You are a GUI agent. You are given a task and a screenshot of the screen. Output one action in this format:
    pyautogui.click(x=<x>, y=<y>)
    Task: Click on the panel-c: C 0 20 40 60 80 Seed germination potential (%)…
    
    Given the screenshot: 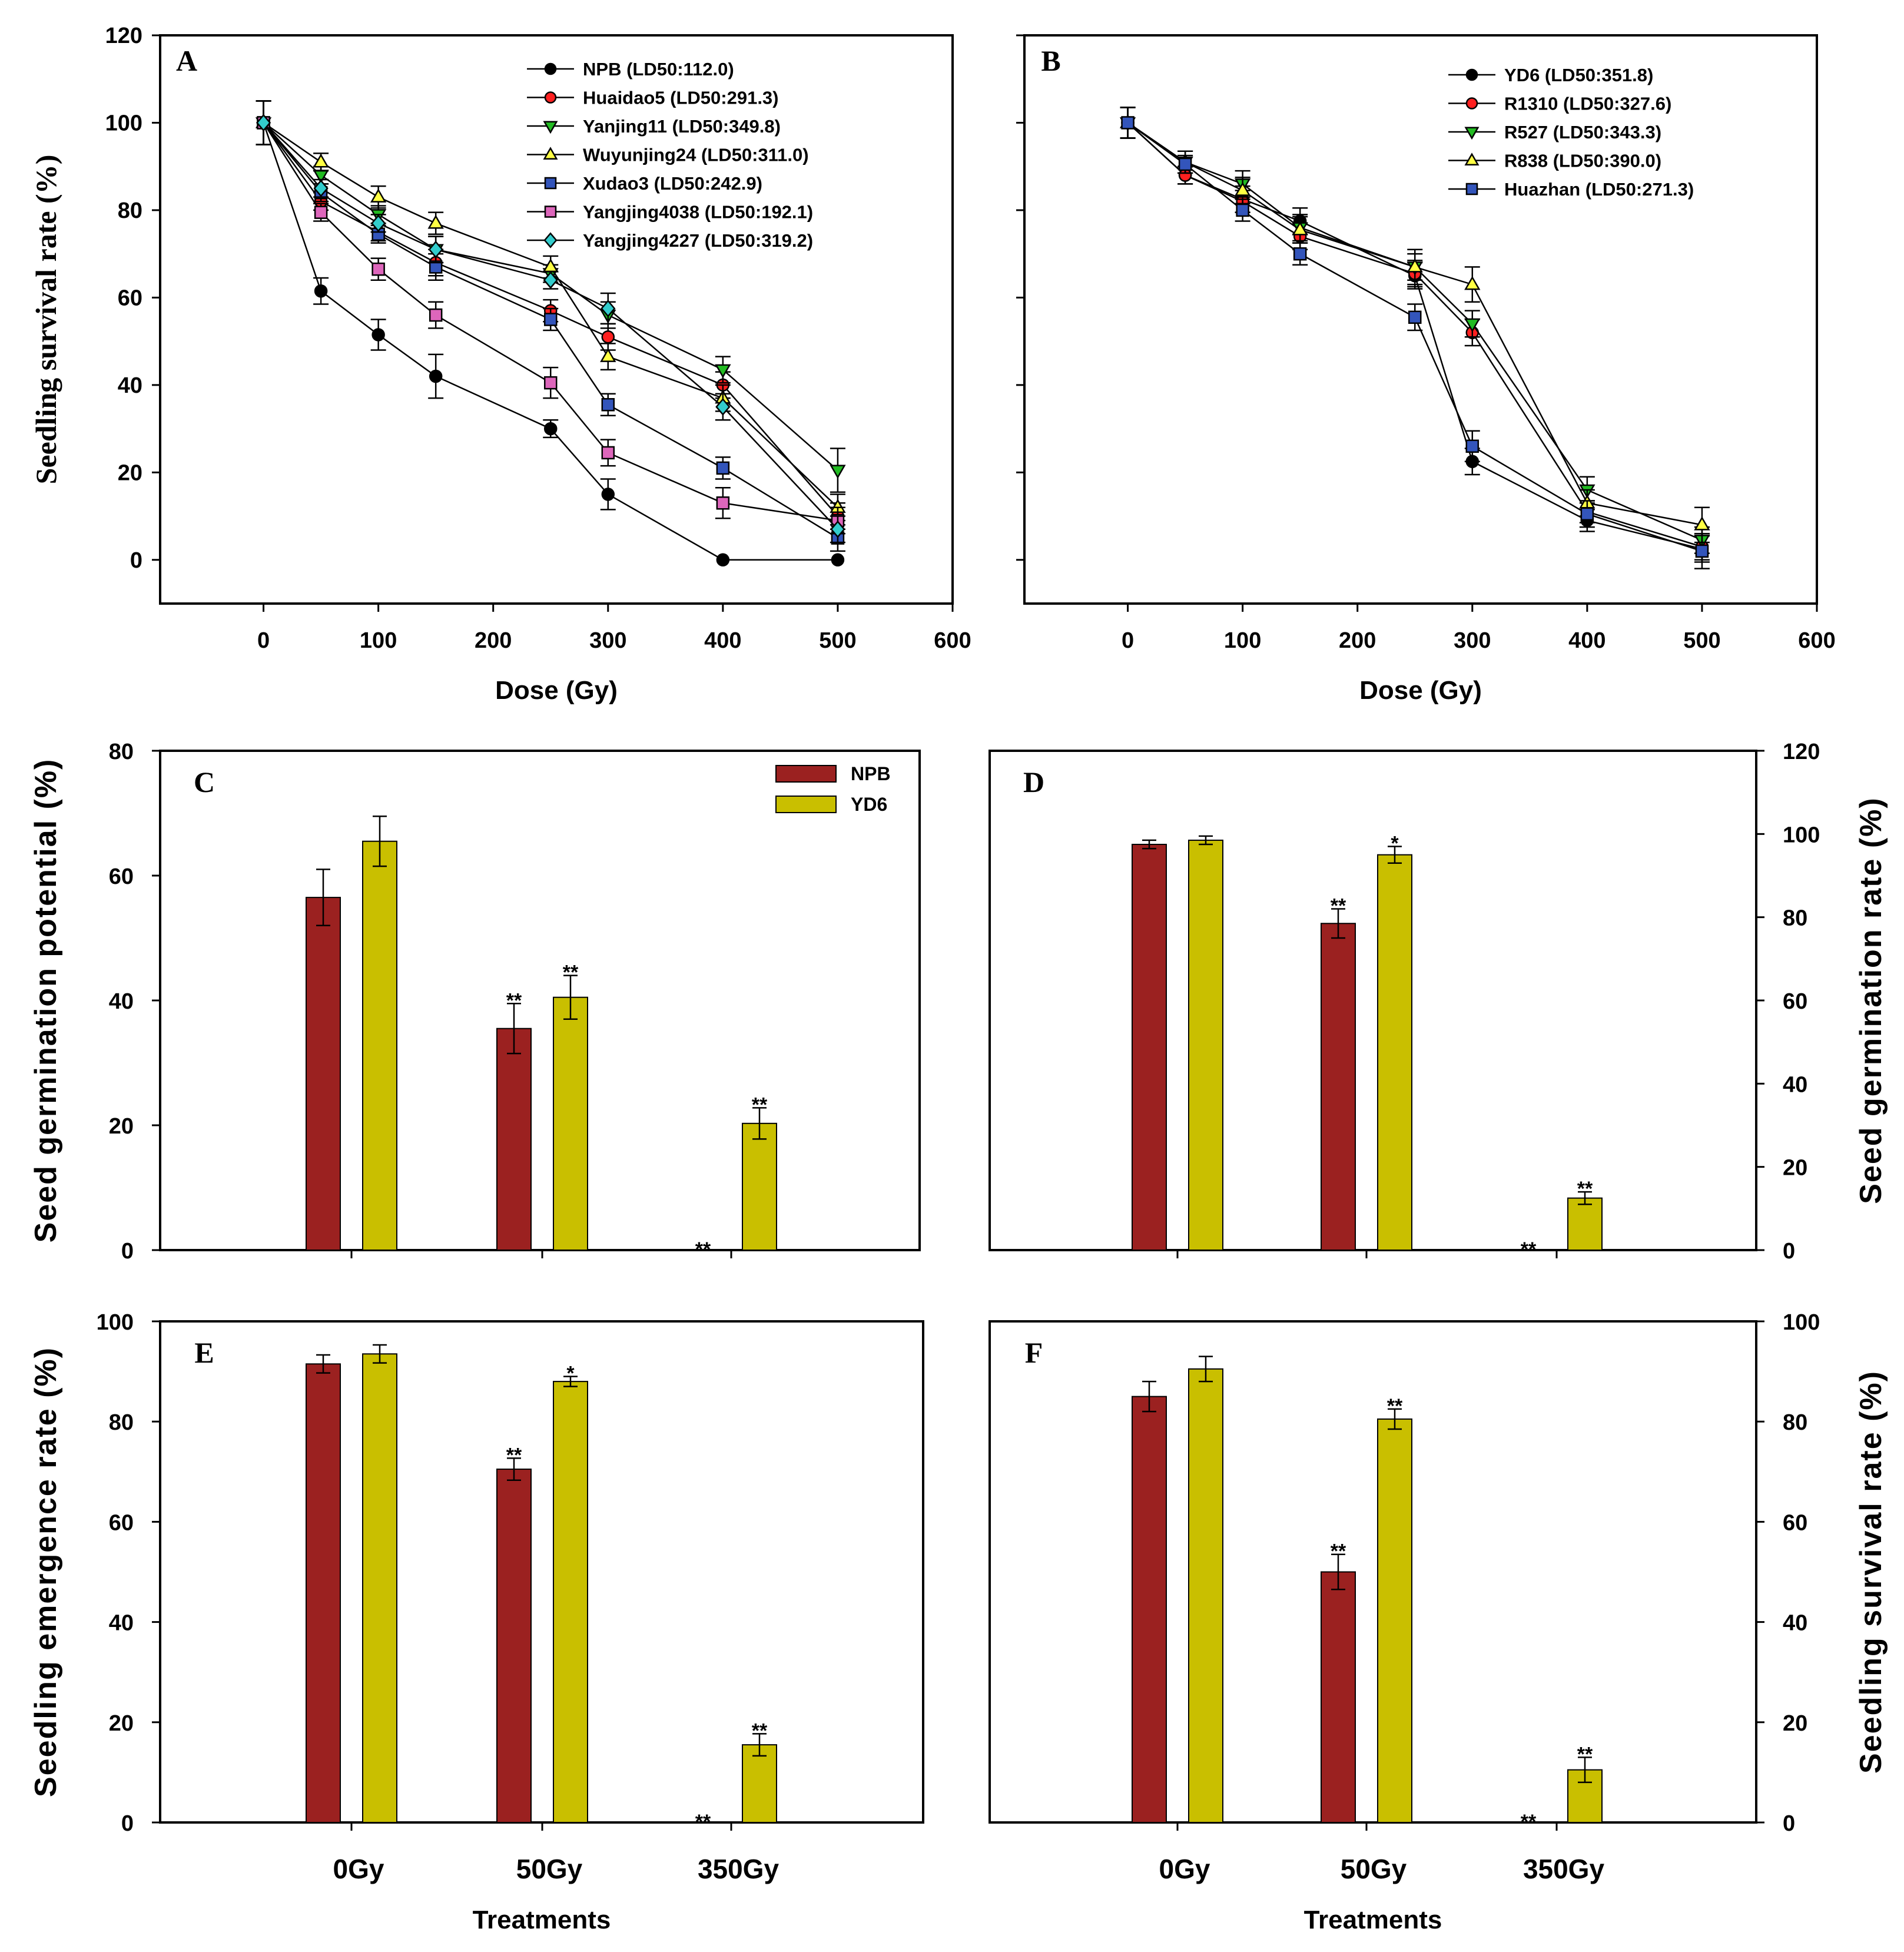 What is the action you would take?
    pyautogui.click(x=475, y=1002)
    